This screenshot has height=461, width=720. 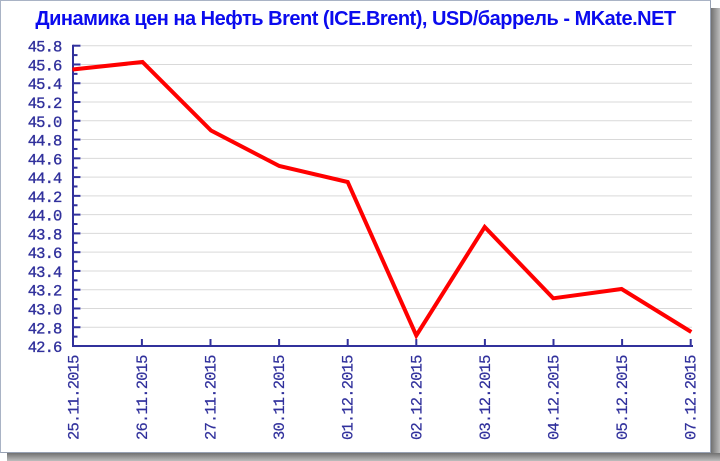 What do you see at coordinates (45, 217) in the screenshot?
I see `svg-text: 44.0` at bounding box center [45, 217].